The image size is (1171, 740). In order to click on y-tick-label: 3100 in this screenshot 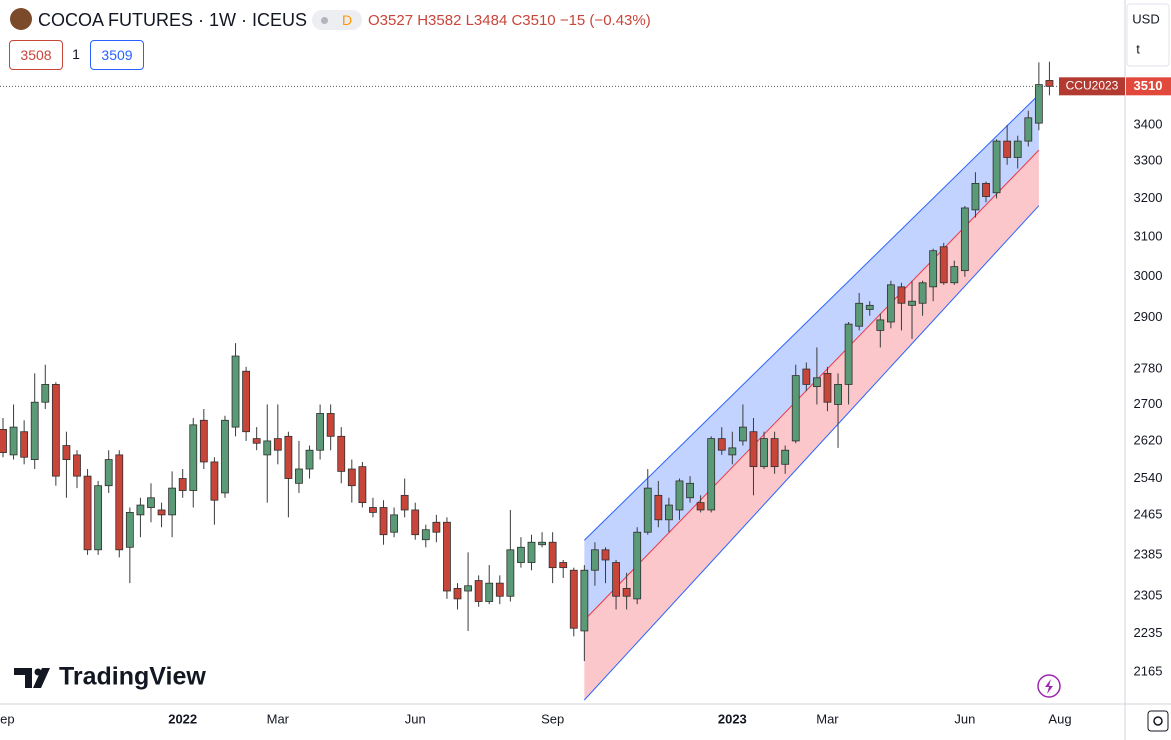, I will do `click(1148, 235)`.